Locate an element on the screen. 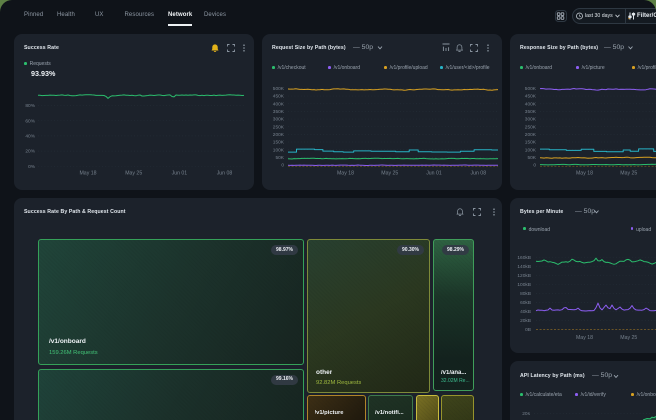 This screenshot has width=656, height=420. svg-text: 60kB is located at coordinates (525, 303).